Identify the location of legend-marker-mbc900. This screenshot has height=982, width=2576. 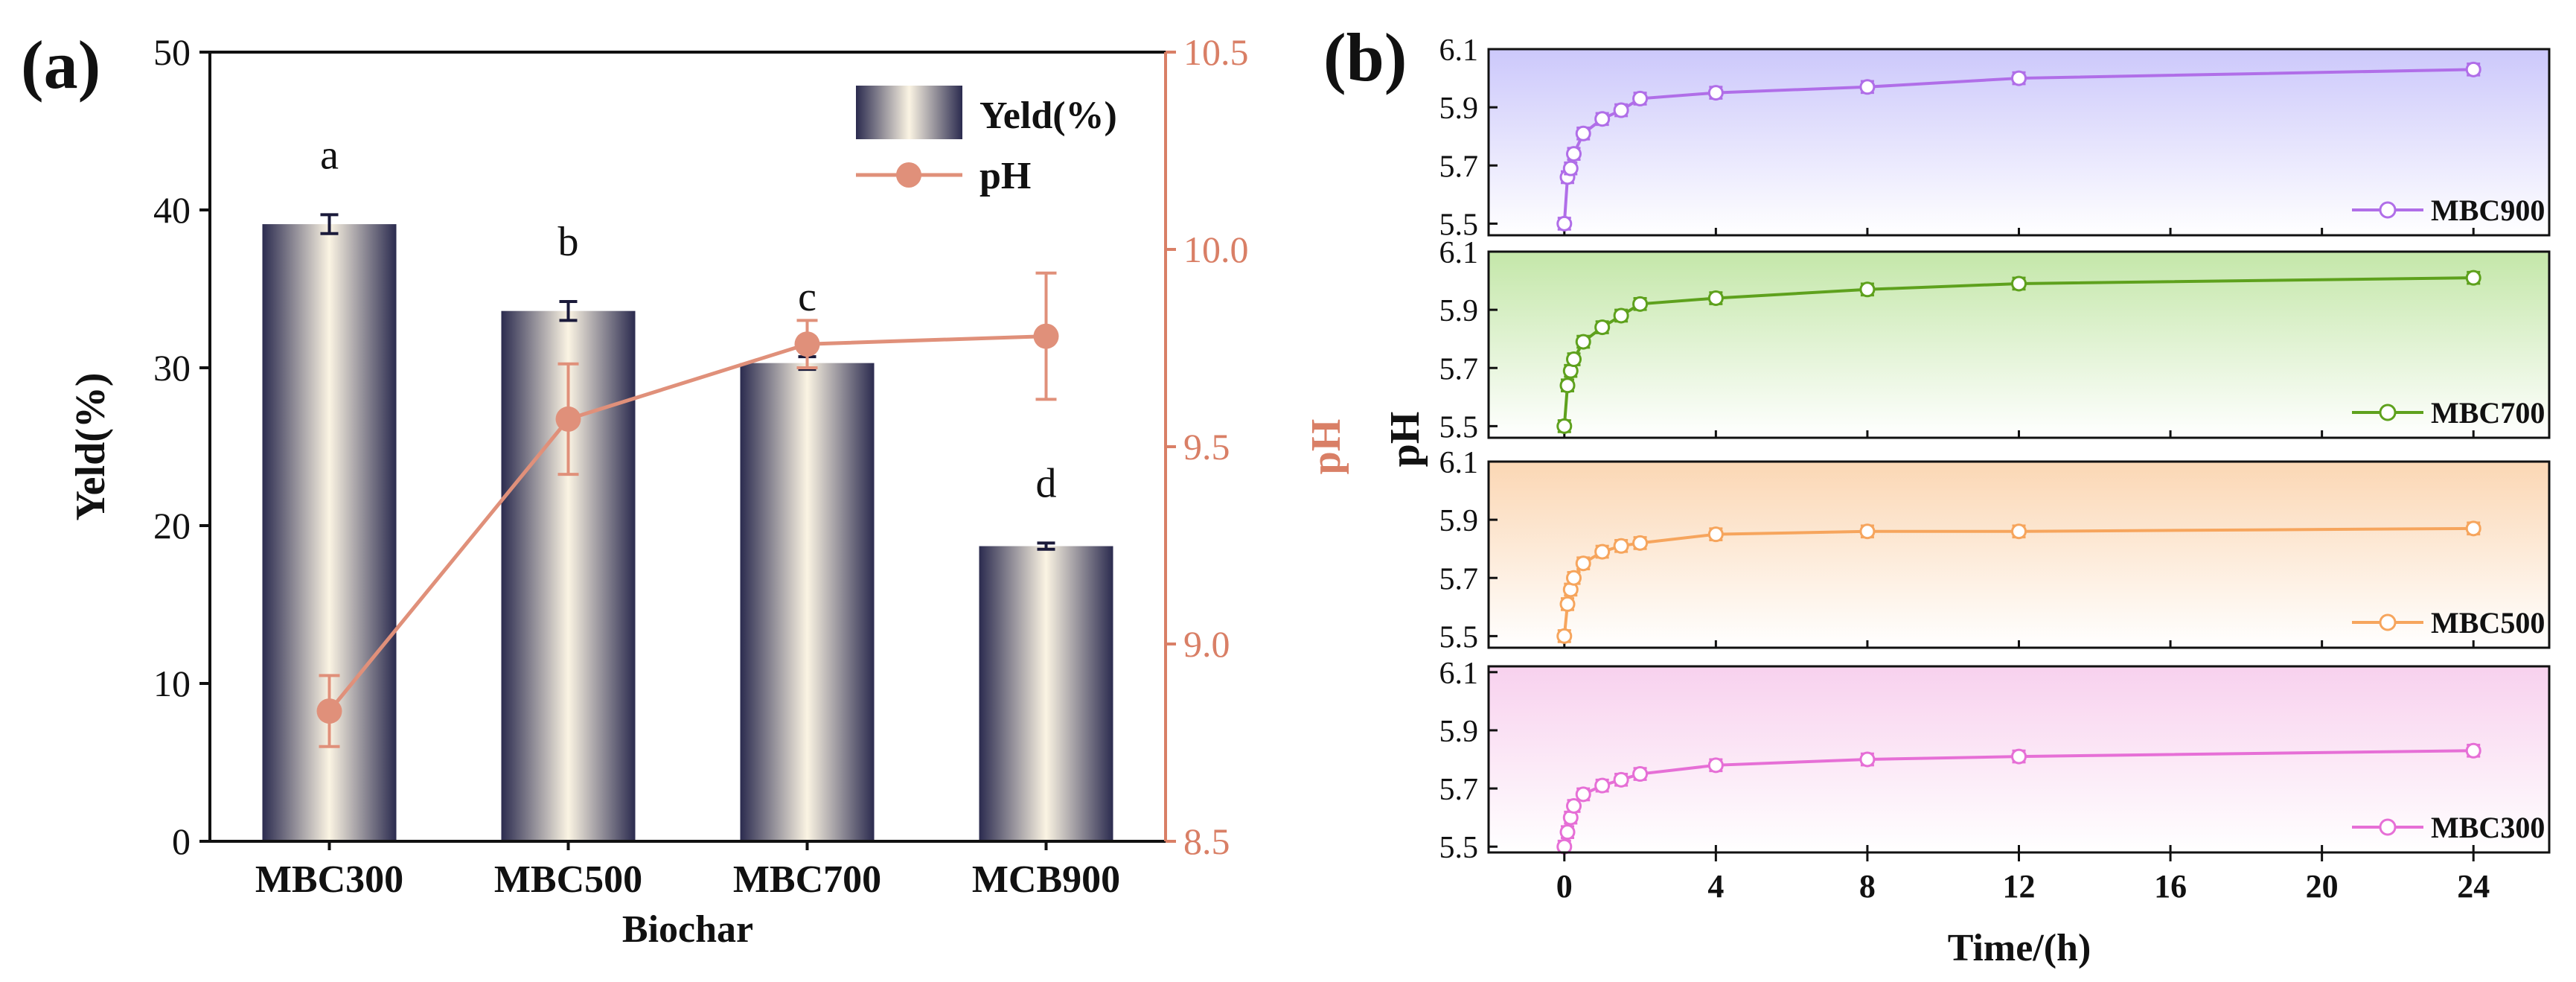
(2388, 210).